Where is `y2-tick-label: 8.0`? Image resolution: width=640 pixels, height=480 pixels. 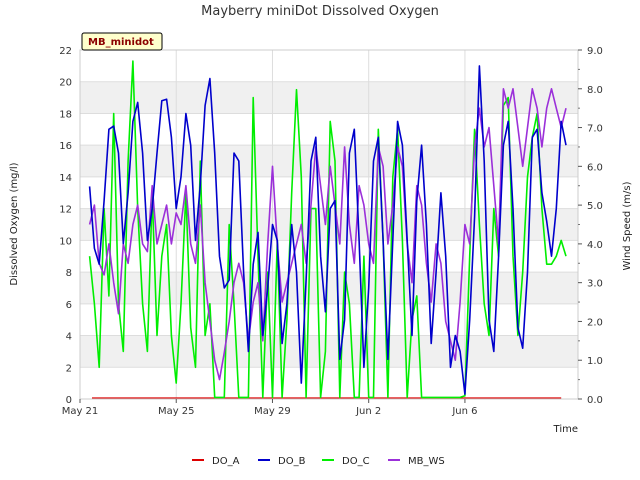
y2-tick-label: 8.0 is located at coordinates (595, 90).